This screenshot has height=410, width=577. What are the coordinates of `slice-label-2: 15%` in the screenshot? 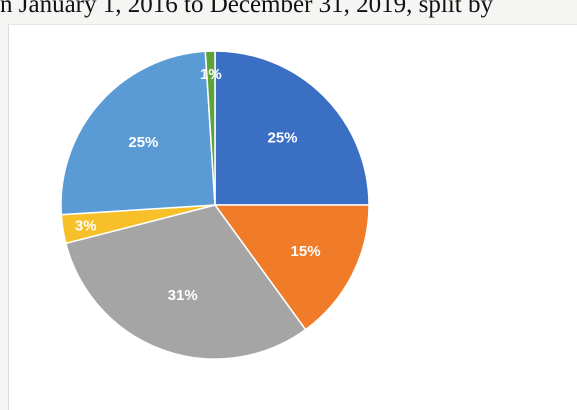 It's located at (306, 251).